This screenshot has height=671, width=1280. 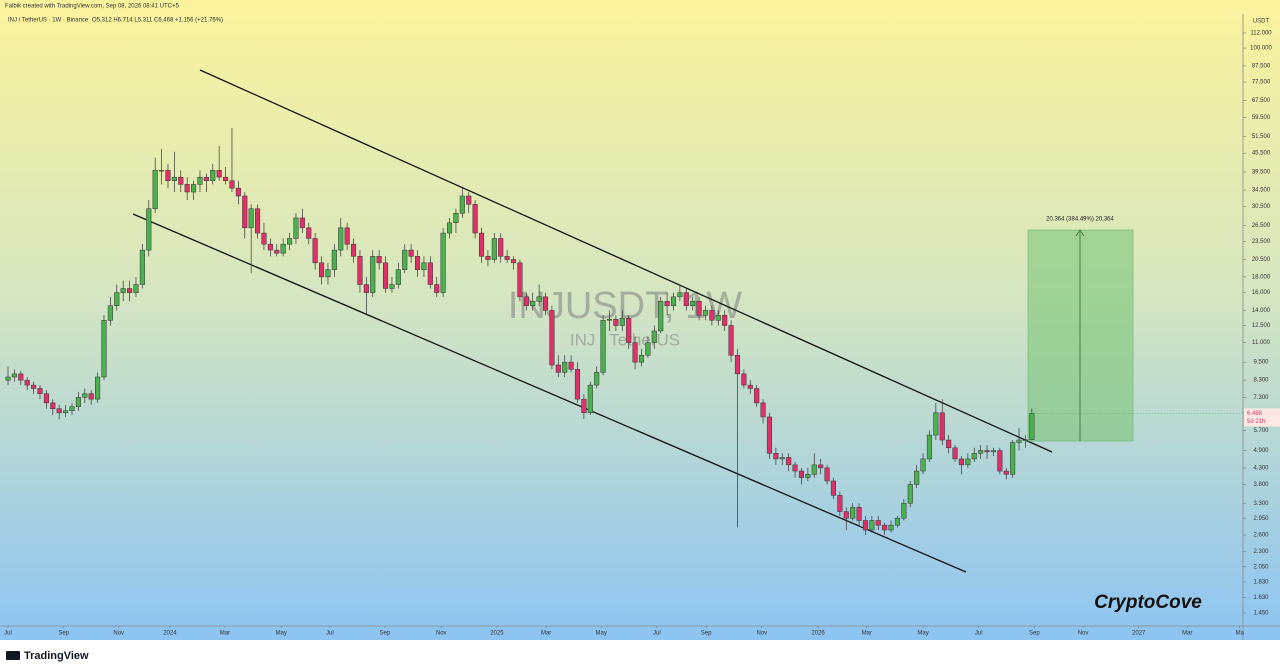 What do you see at coordinates (1261, 191) in the screenshot?
I see `y-tick-label: 34.500` at bounding box center [1261, 191].